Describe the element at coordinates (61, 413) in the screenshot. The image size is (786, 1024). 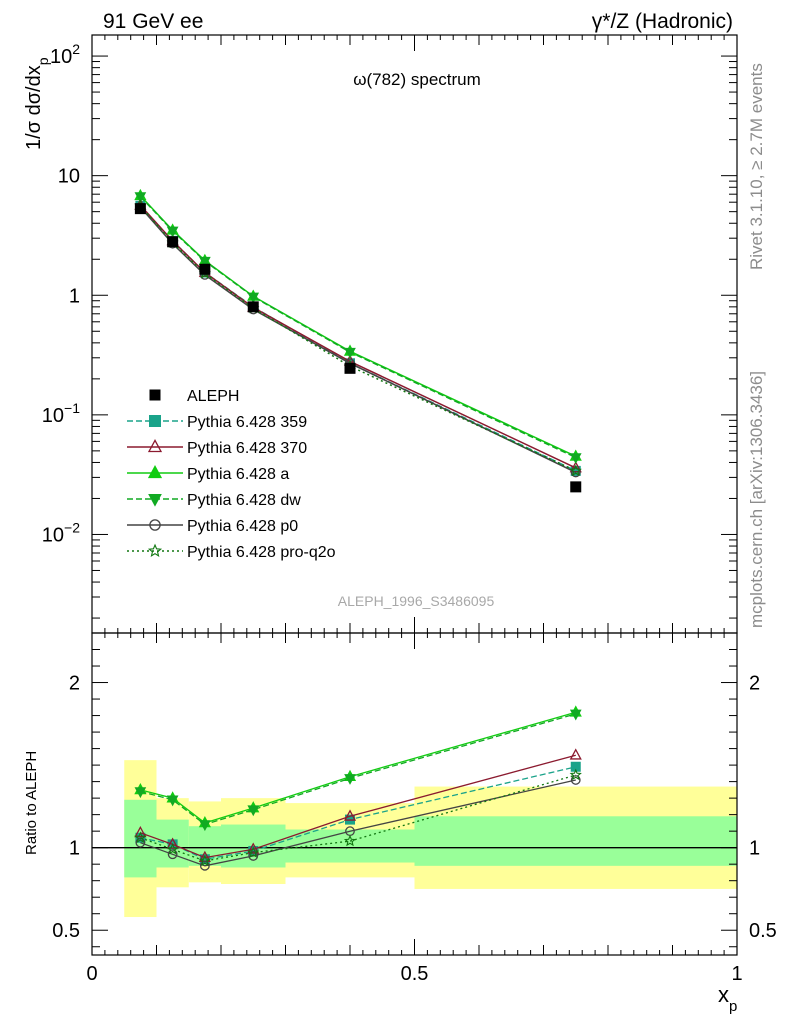
I see `main-y-tick-label: 10⁻¹` at that location.